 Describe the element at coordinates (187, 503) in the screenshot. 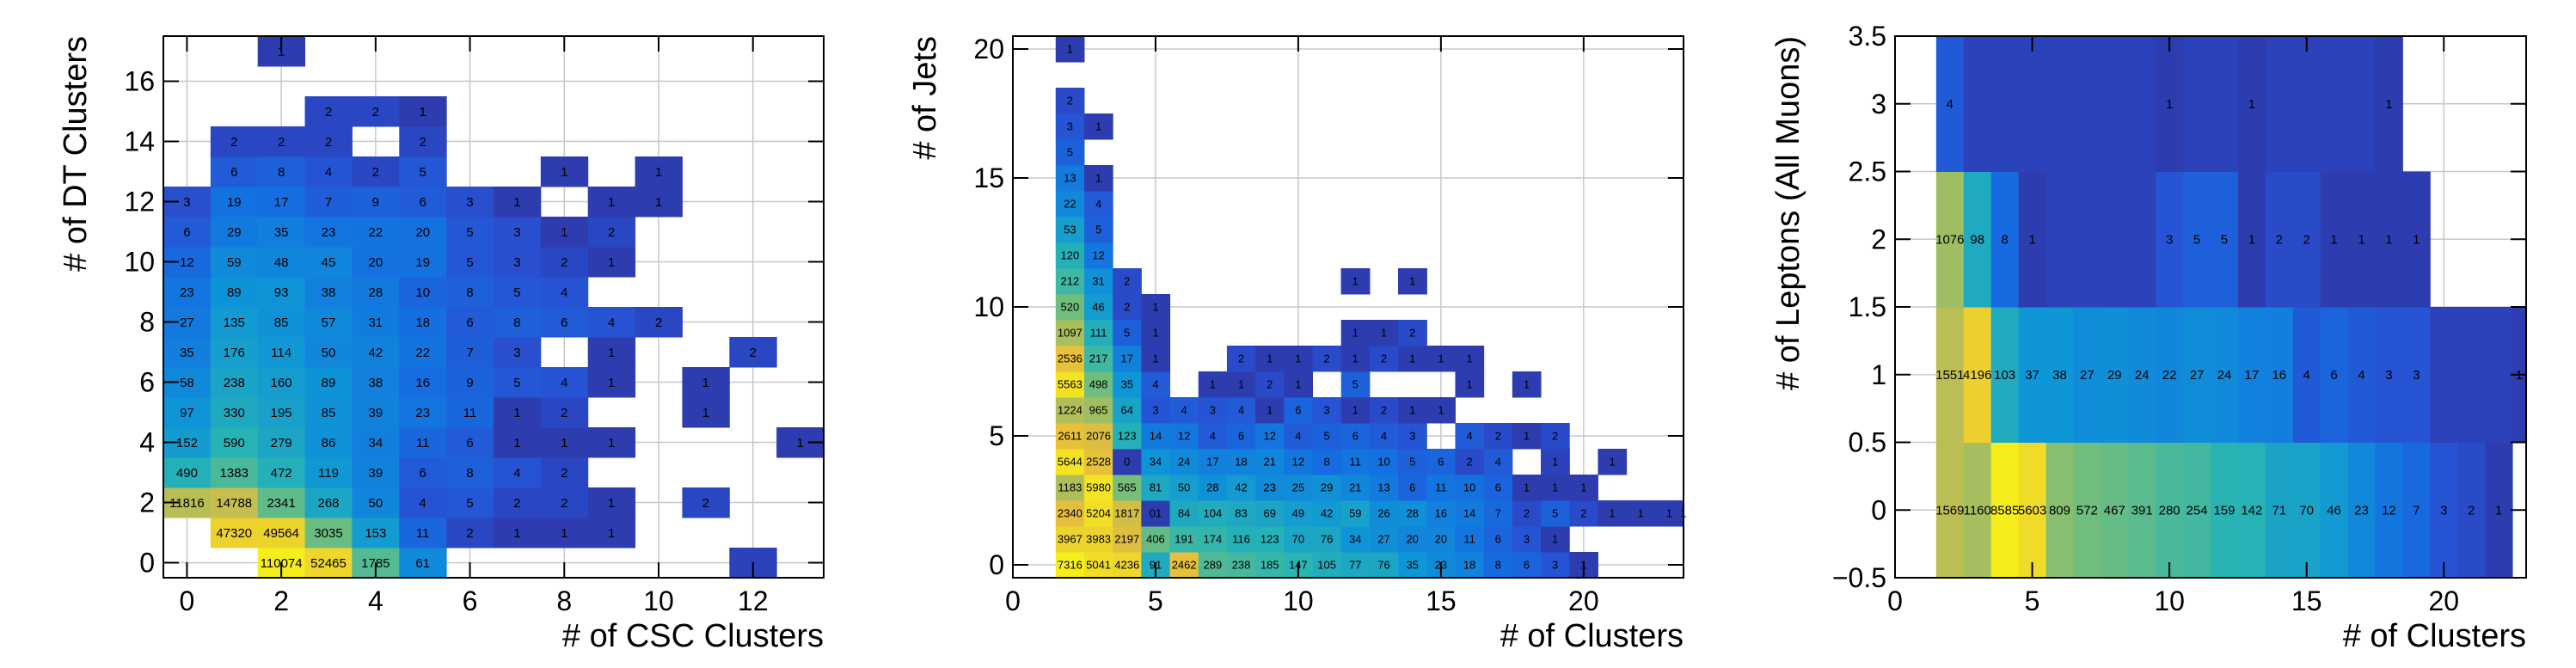

I see `cell-value-label: 11816` at that location.